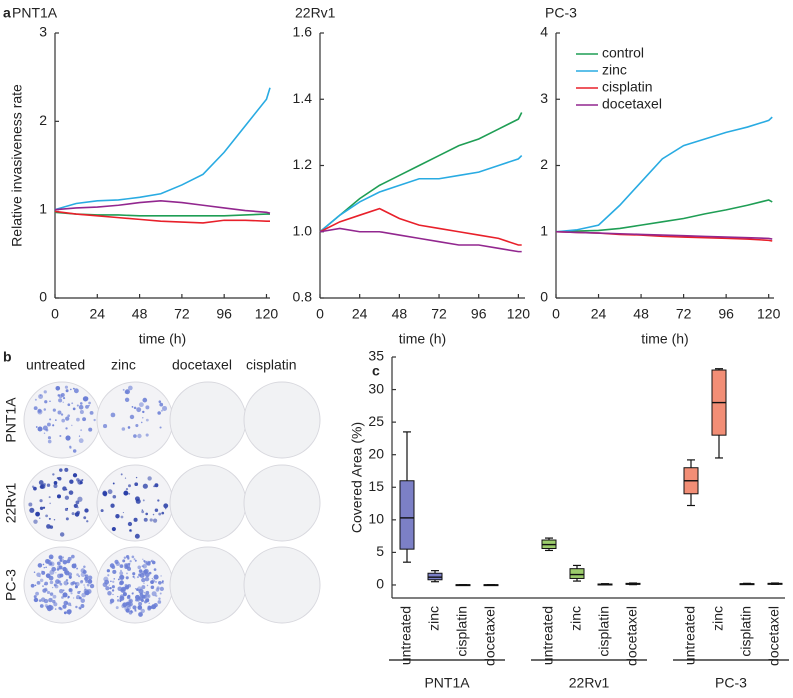 The height and width of the screenshot is (698, 793). What do you see at coordinates (576, 618) in the screenshot?
I see `x-tick-label: zinc` at bounding box center [576, 618].